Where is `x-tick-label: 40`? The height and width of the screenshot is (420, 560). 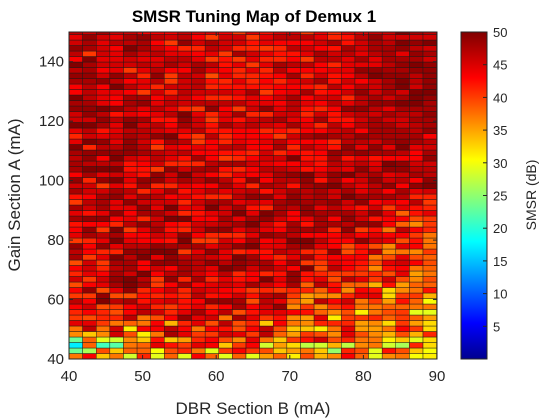
x-tick-label: 40 is located at coordinates (69, 376).